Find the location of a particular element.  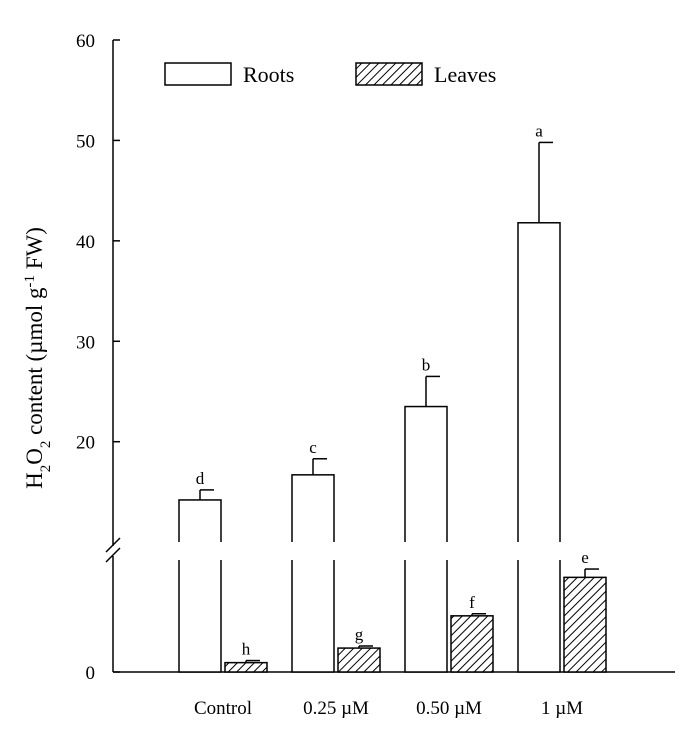

category-label: 1 µM is located at coordinates (562, 708).